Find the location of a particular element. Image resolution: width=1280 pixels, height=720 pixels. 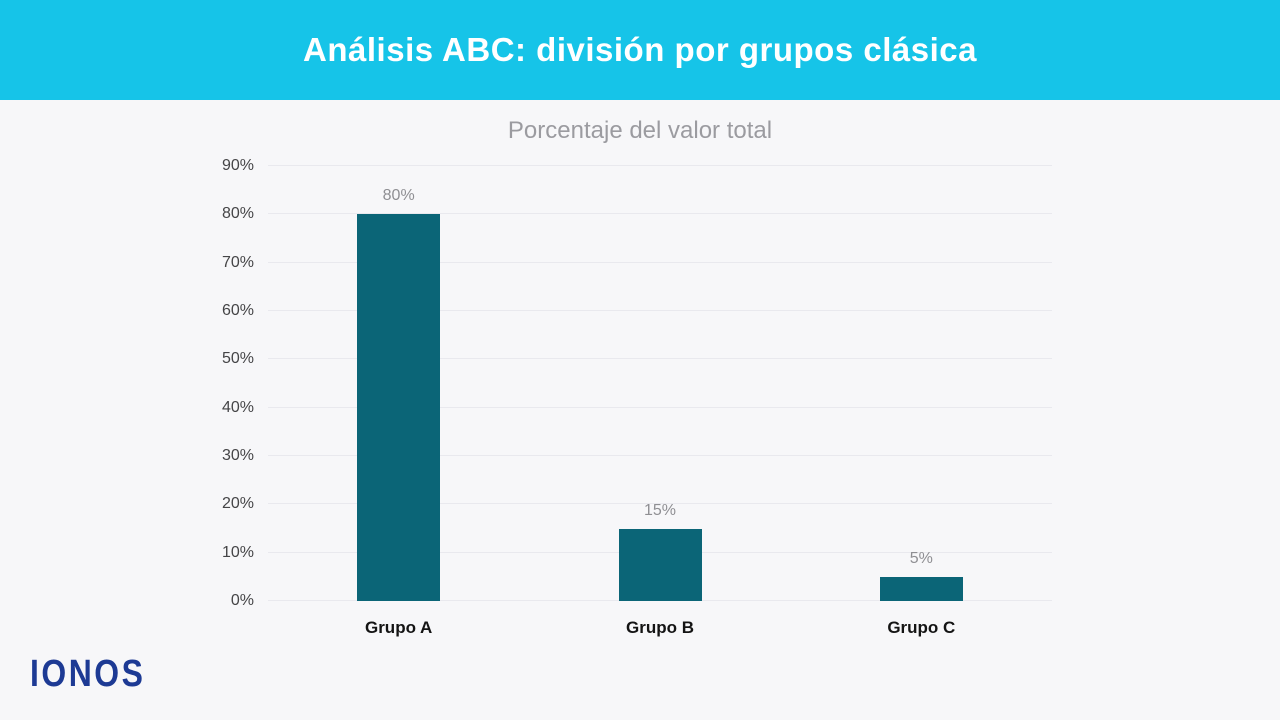

y-axis-tick-label: 0% is located at coordinates (242, 600).